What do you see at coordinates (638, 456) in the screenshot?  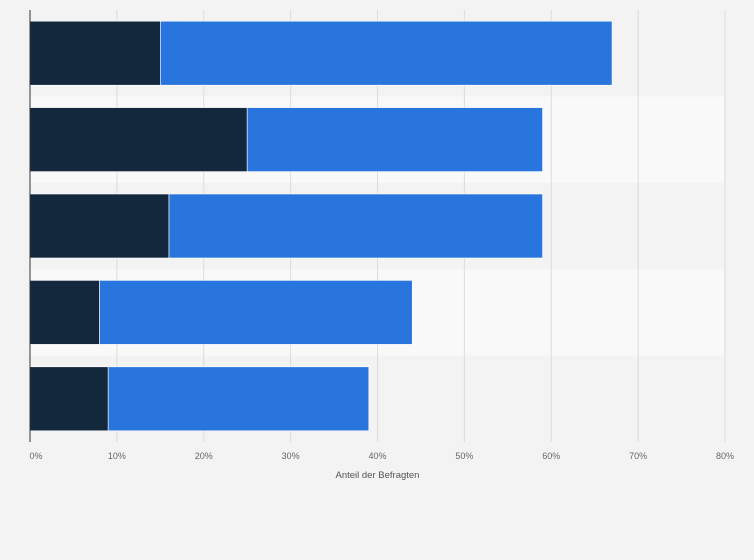 I see `x-tick-label: 70%` at bounding box center [638, 456].